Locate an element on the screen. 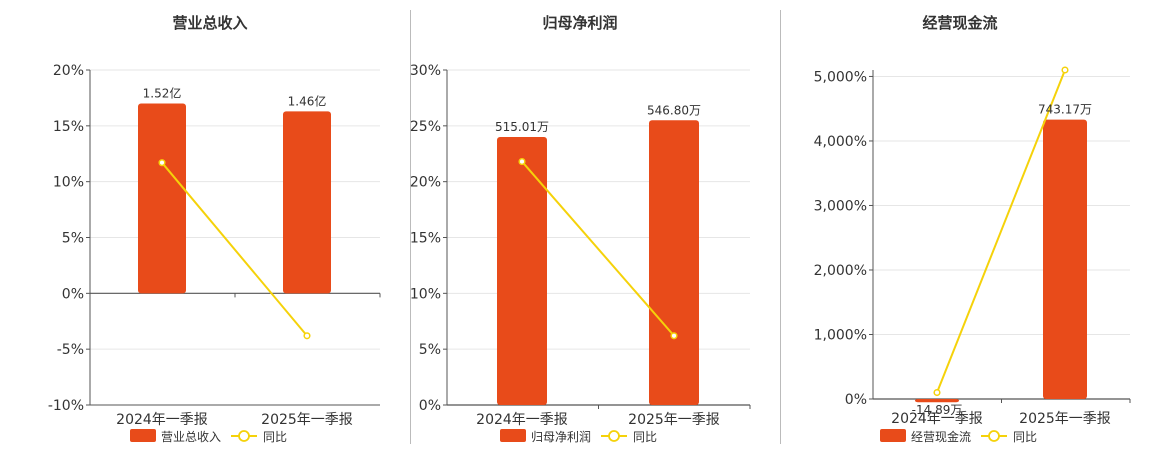 Image resolution: width=1160 pixels, height=450 pixels. chart-title-cashflow: 经营现金流 is located at coordinates (960, 23).